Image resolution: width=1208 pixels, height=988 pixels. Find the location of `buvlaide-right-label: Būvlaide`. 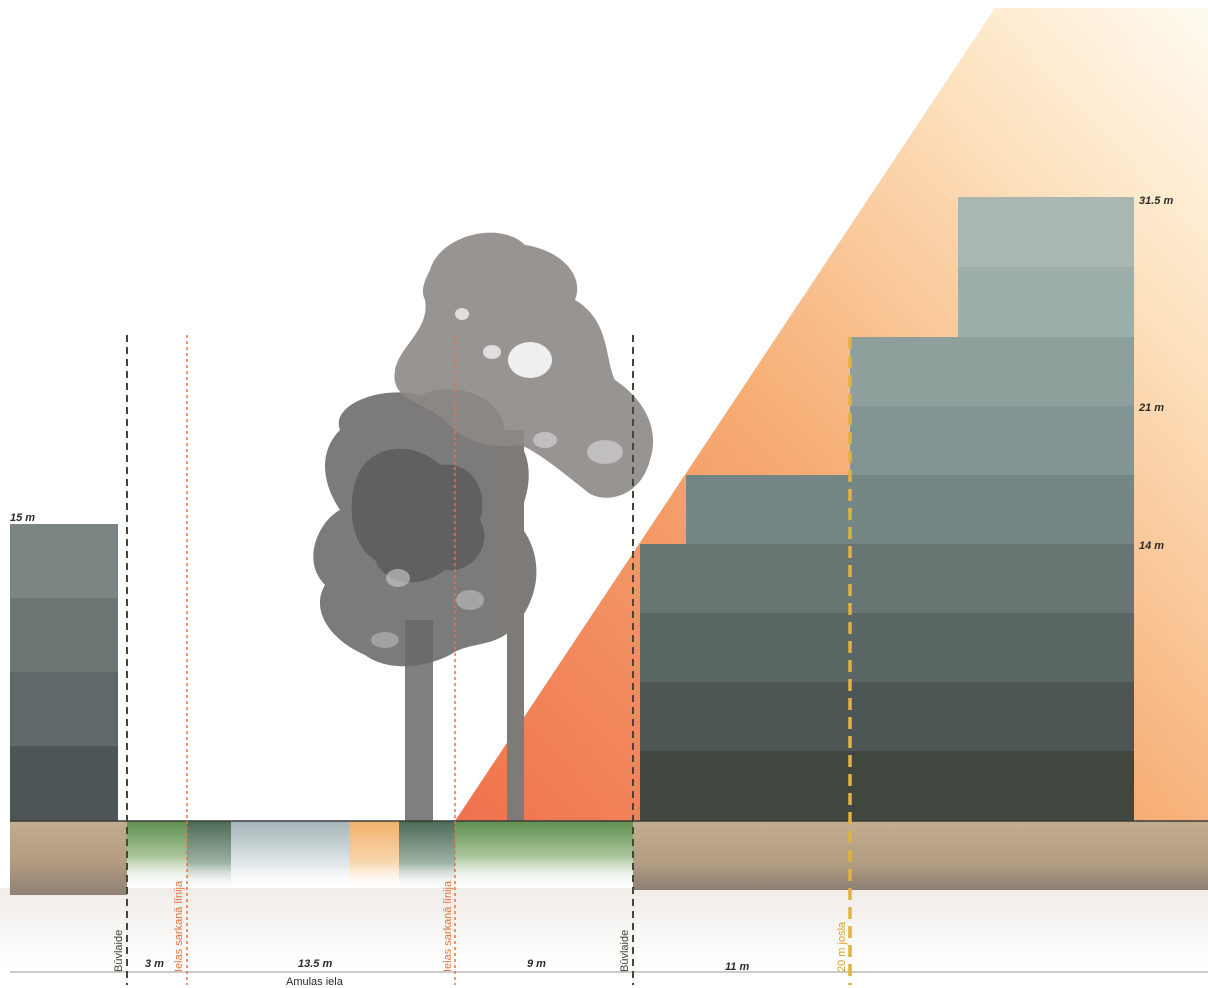

buvlaide-right-label: Būvlaide is located at coordinates (625, 951).